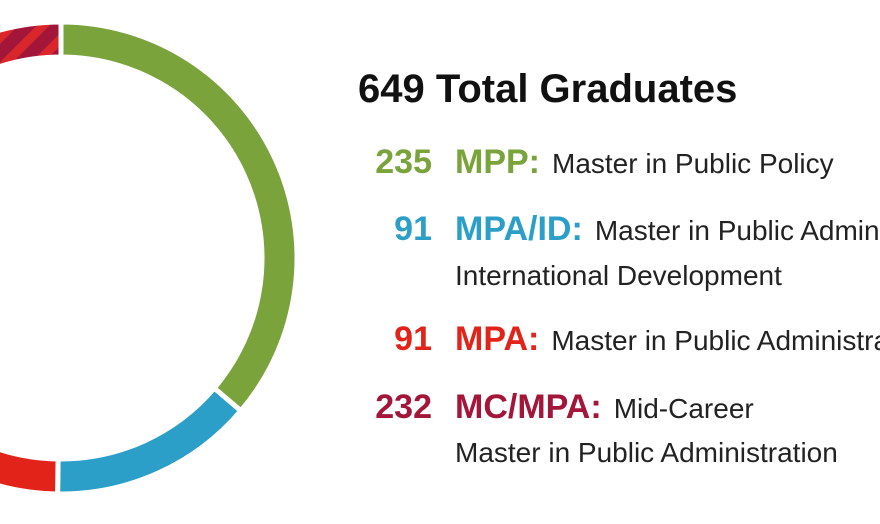 The image size is (880, 524). What do you see at coordinates (618, 275) in the screenshot?
I see `legend-description: International Development` at bounding box center [618, 275].